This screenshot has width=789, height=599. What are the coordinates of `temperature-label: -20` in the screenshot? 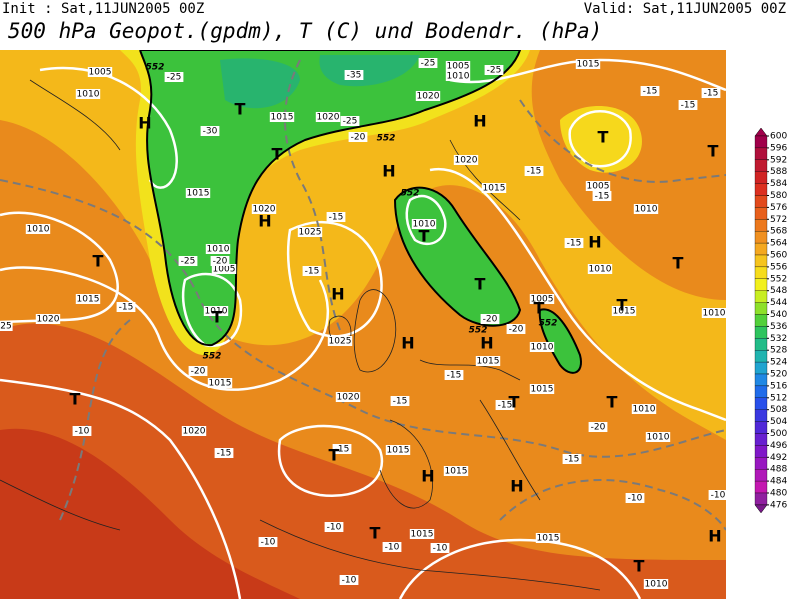 It's located at (490, 320).